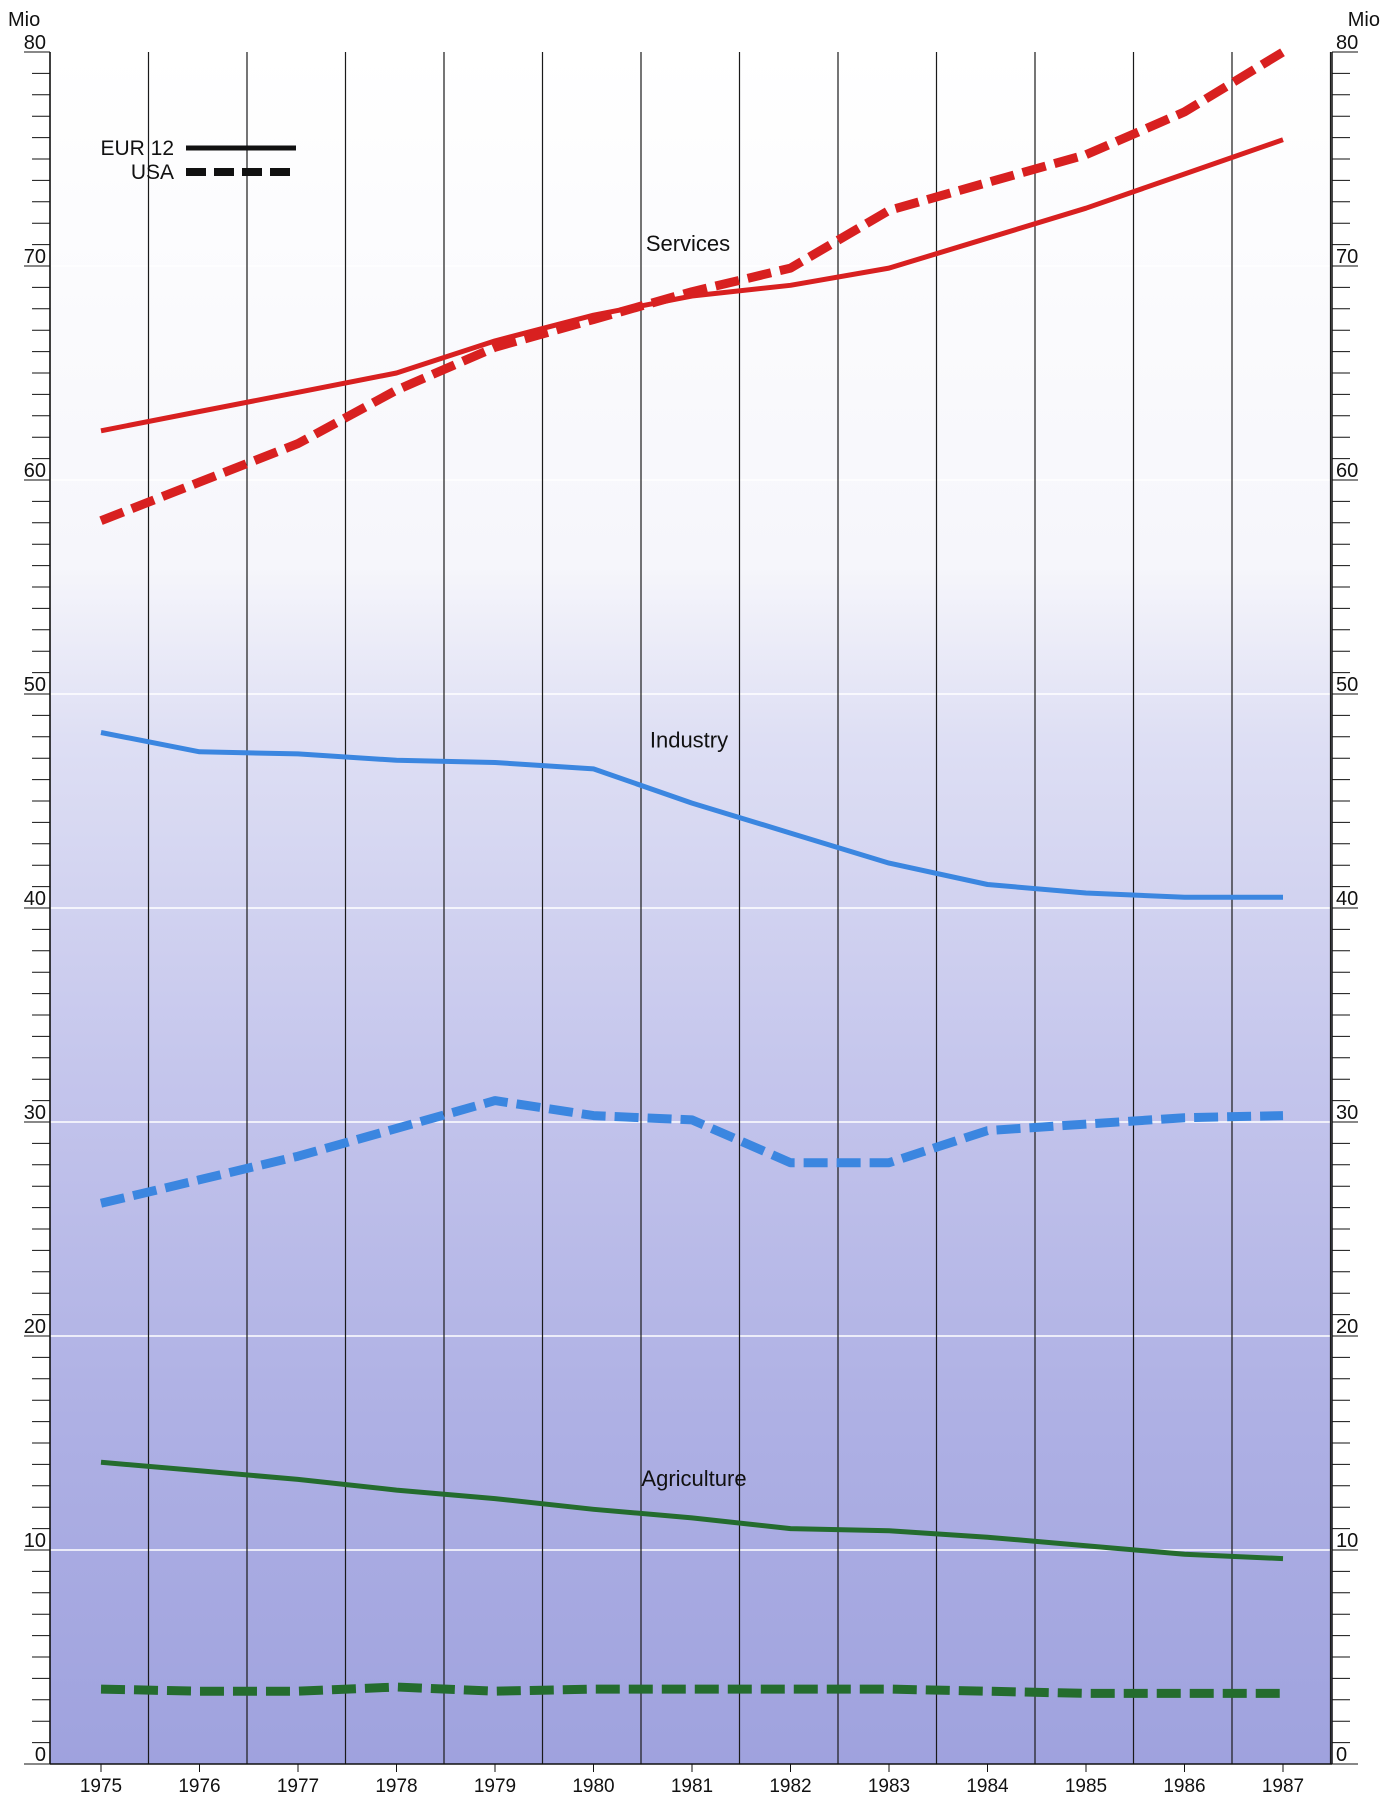 The height and width of the screenshot is (1801, 1390). I want to click on x-tick-label: 1986, so click(1184, 1786).